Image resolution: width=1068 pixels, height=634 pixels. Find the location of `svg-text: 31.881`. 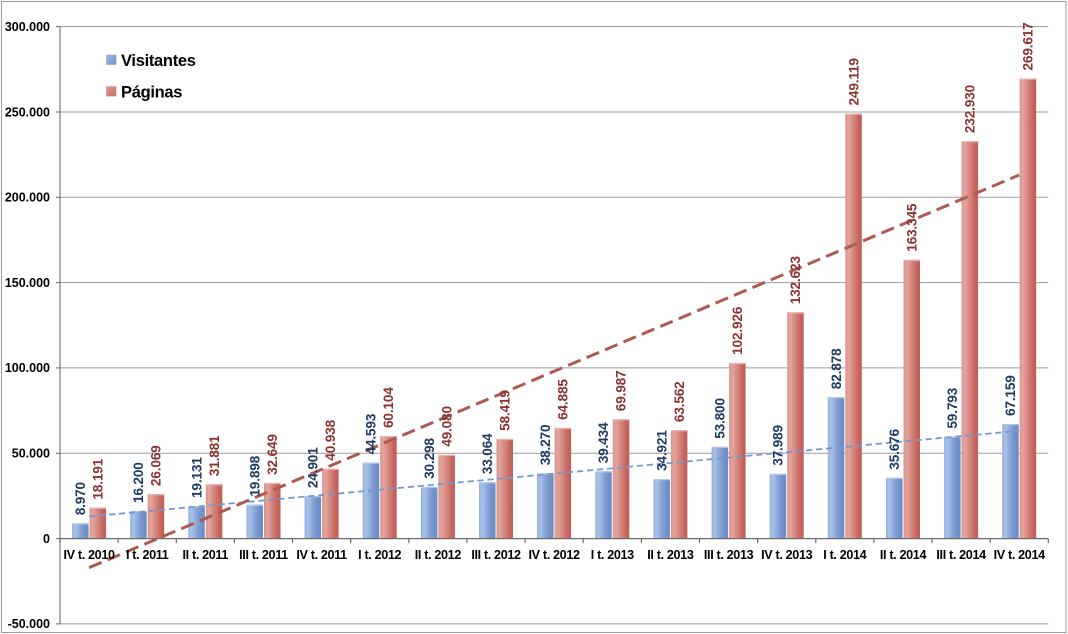

svg-text: 31.881 is located at coordinates (214, 455).